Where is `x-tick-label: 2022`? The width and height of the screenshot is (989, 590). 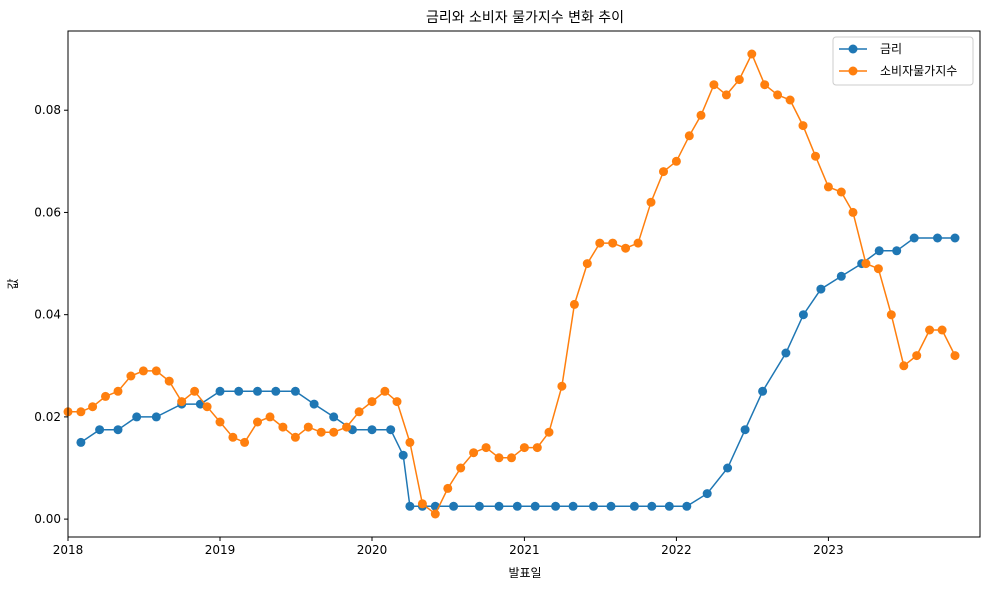
x-tick-label: 2022 is located at coordinates (676, 550).